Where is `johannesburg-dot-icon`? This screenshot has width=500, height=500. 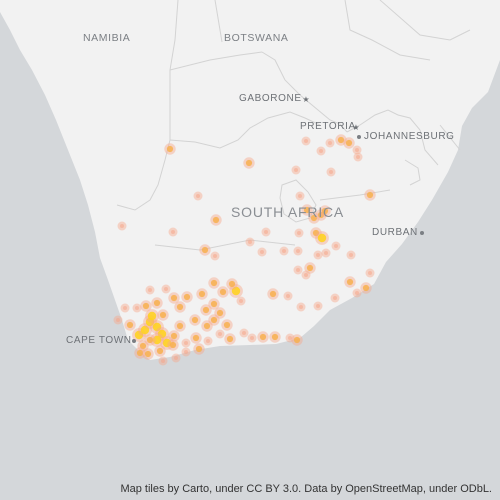
johannesburg-dot-icon is located at coordinates (359, 137).